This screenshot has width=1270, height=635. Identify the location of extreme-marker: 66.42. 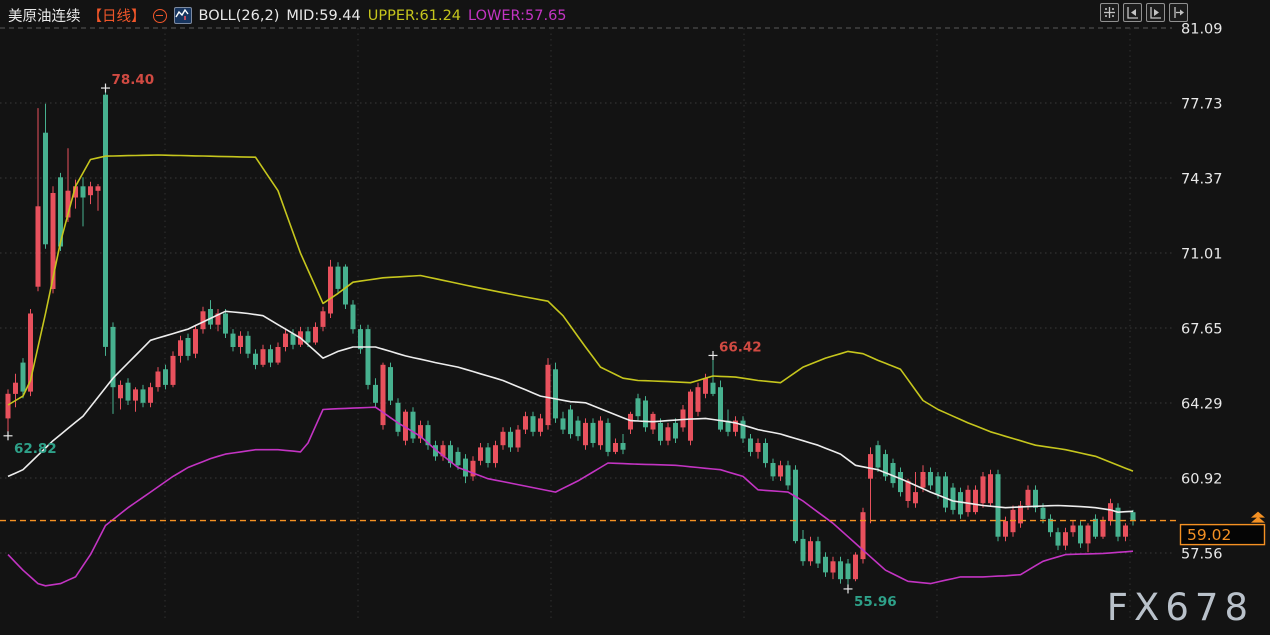
(735, 349).